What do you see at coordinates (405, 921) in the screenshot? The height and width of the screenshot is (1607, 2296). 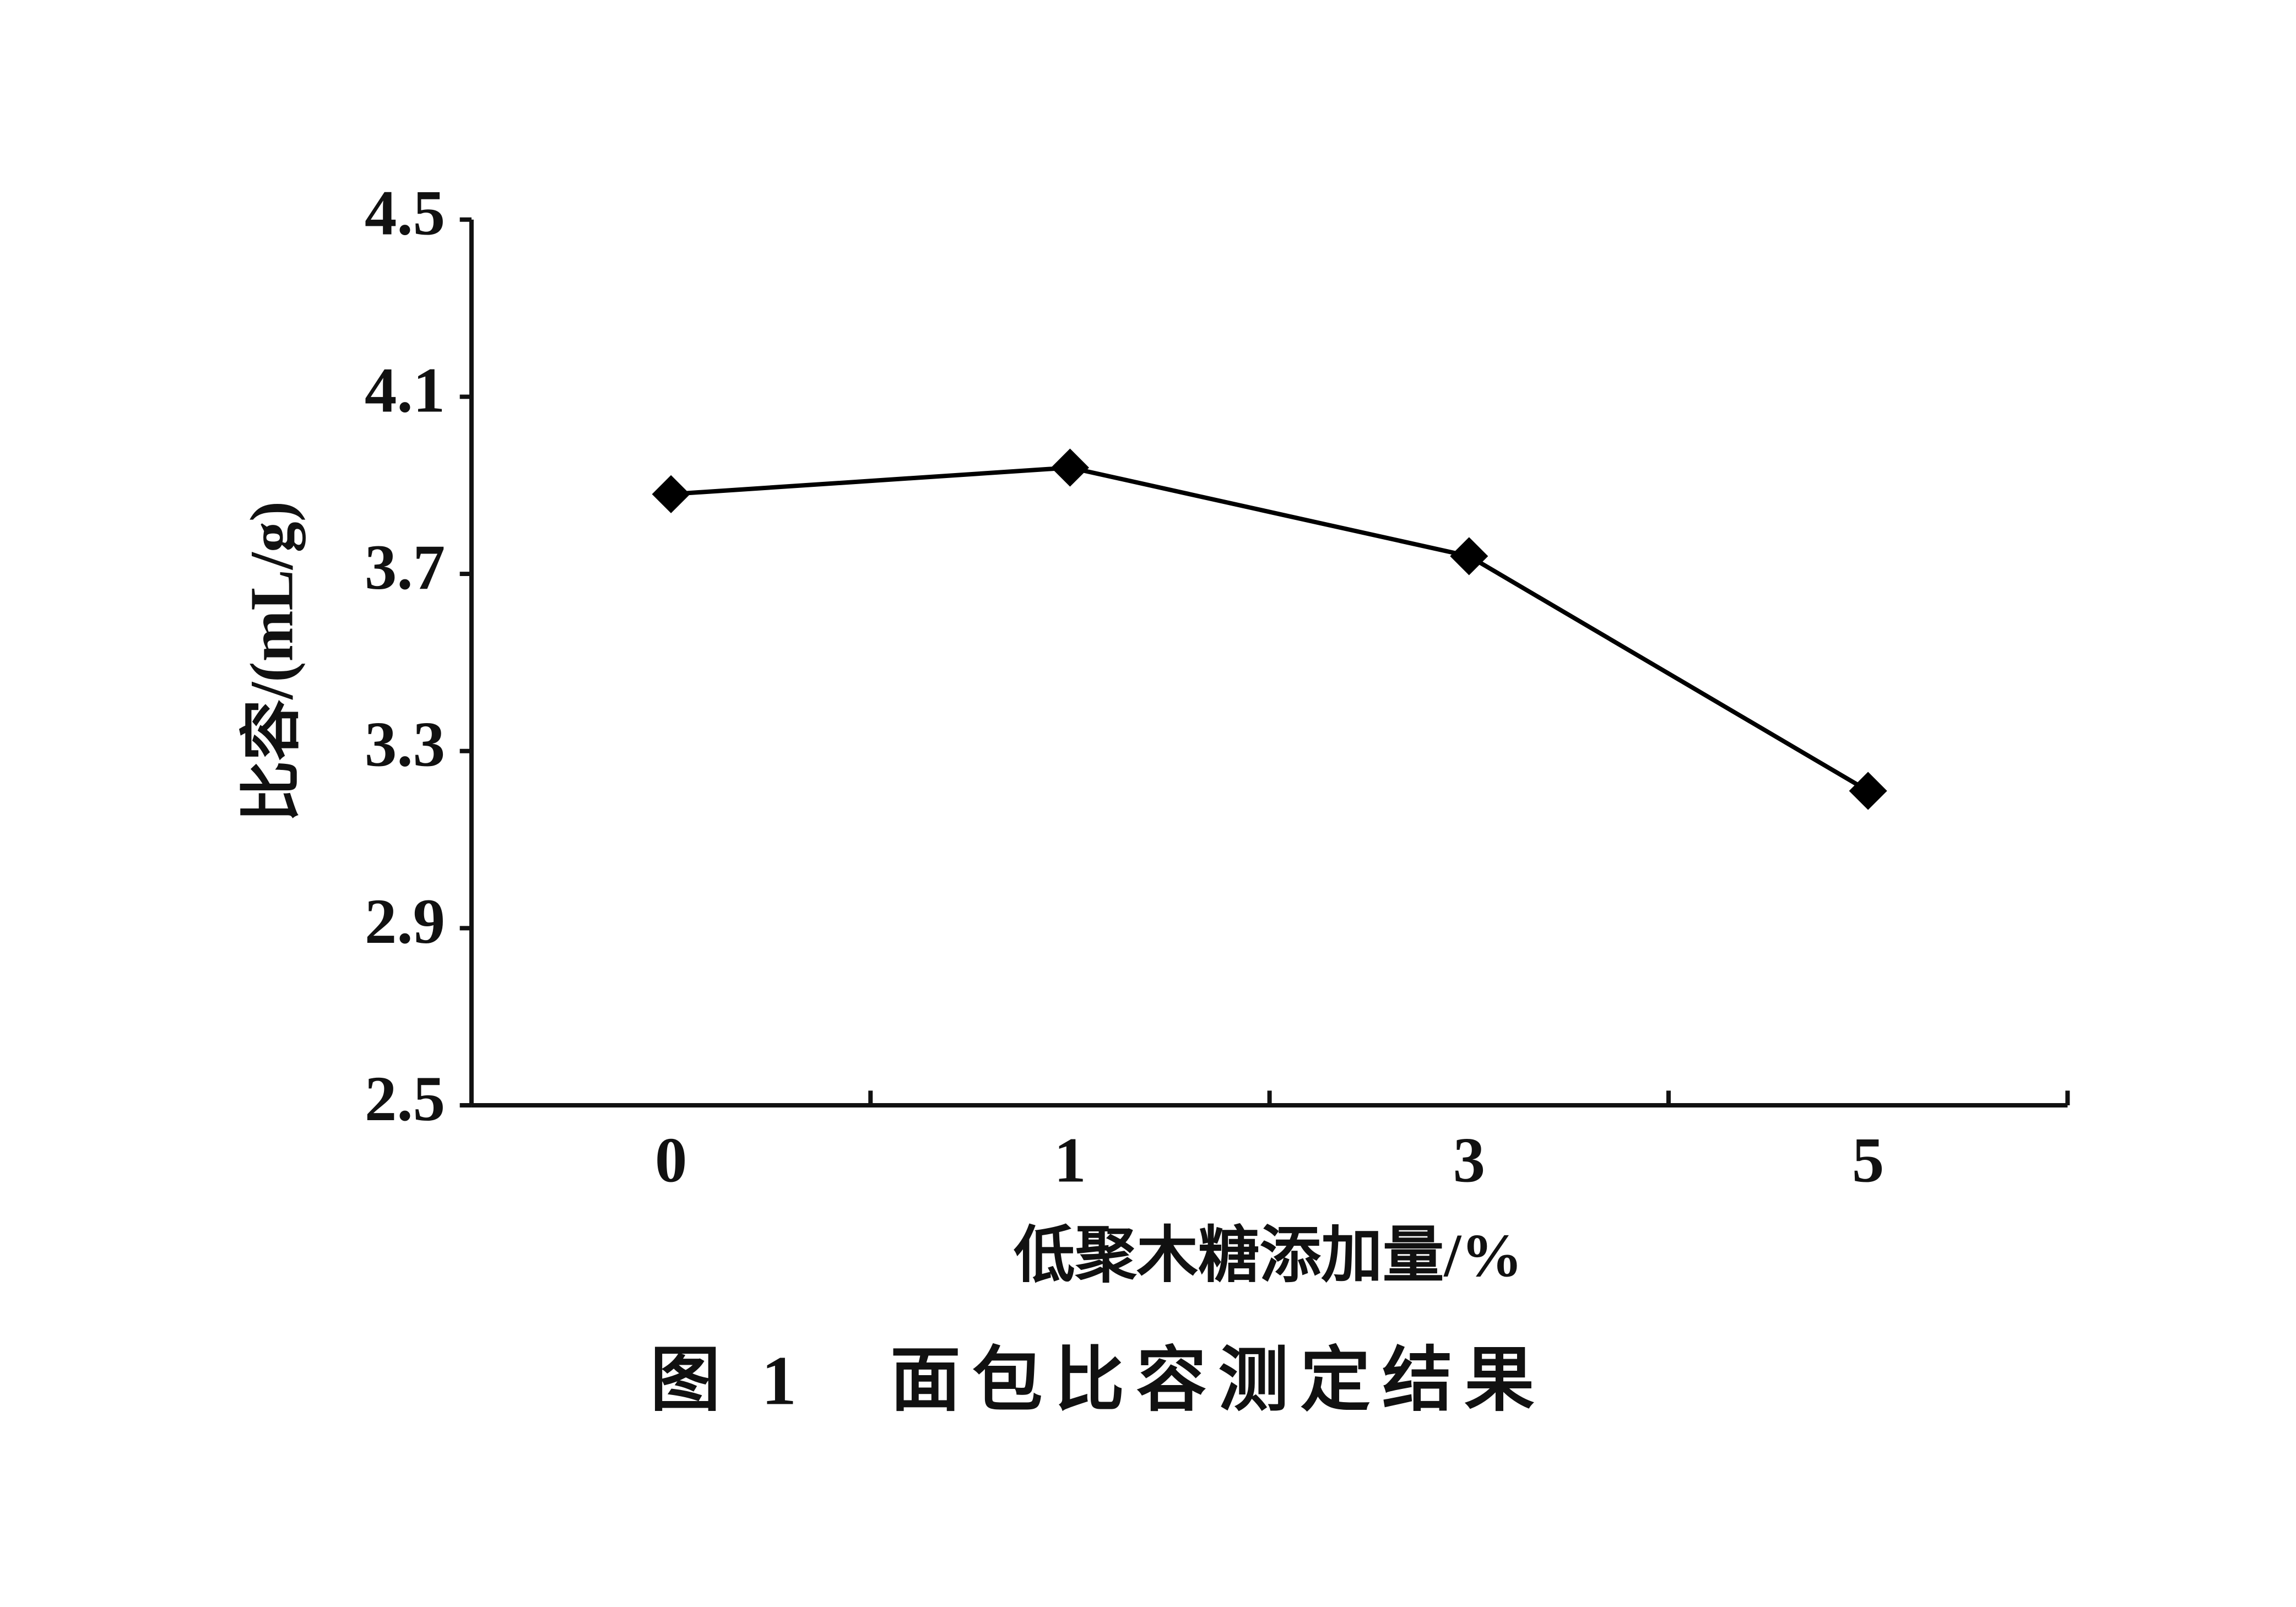 I see `y-tick-label: 2.9` at bounding box center [405, 921].